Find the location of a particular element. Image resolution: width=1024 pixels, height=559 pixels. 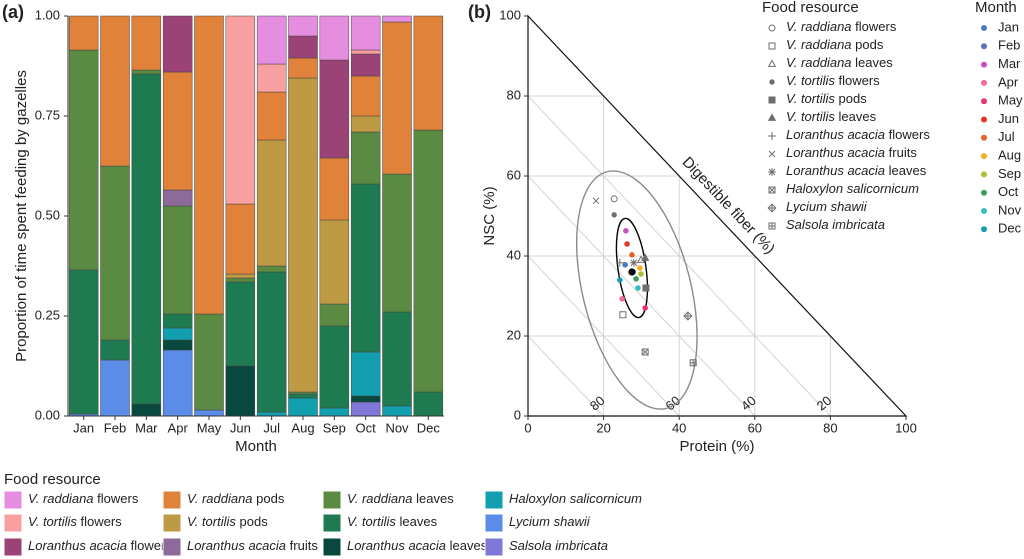

fiber-axis-title: Digestible fiber (%) is located at coordinates (728, 206).